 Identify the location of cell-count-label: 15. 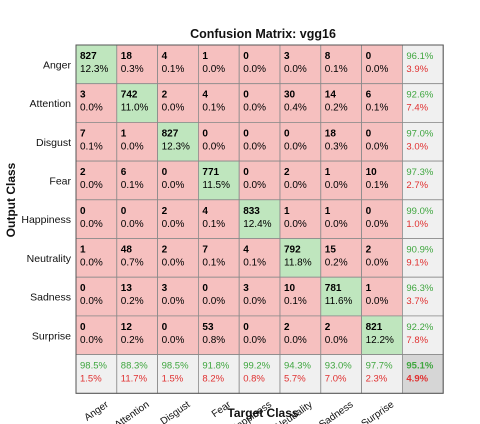
(331, 250).